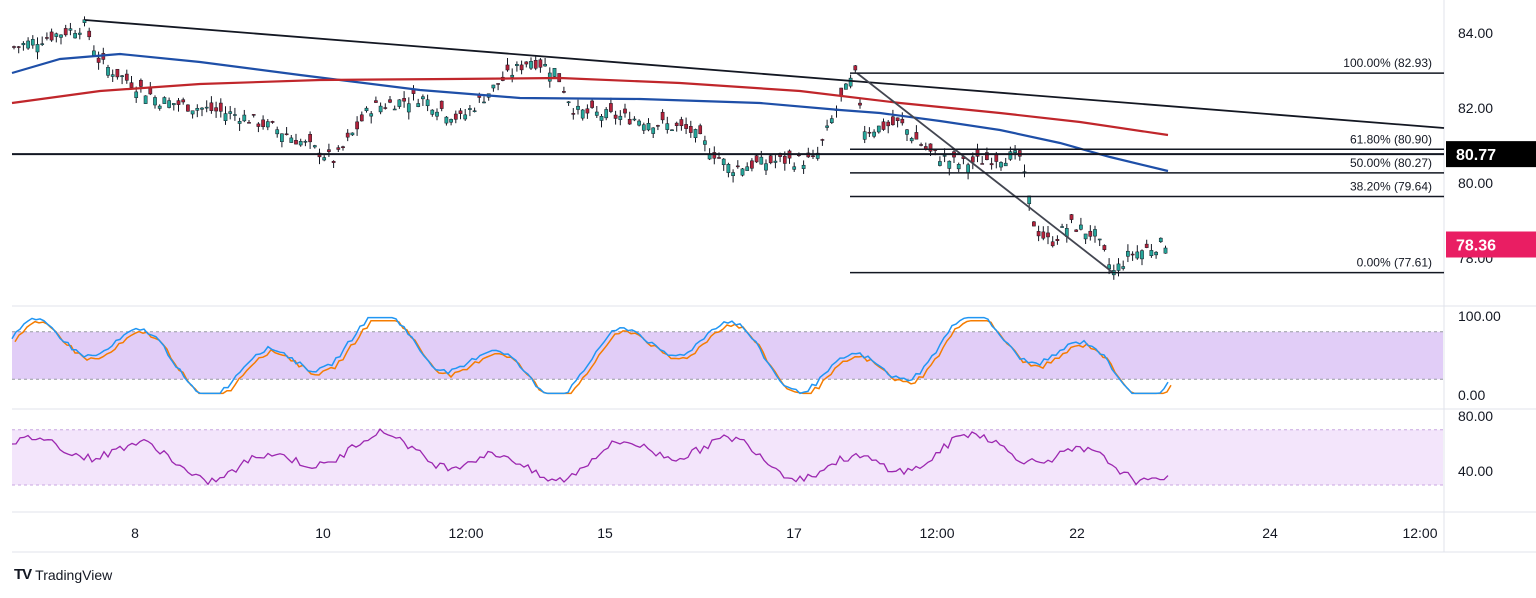 The width and height of the screenshot is (1536, 598). What do you see at coordinates (727, 355) in the screenshot?
I see `stoch-band` at bounding box center [727, 355].